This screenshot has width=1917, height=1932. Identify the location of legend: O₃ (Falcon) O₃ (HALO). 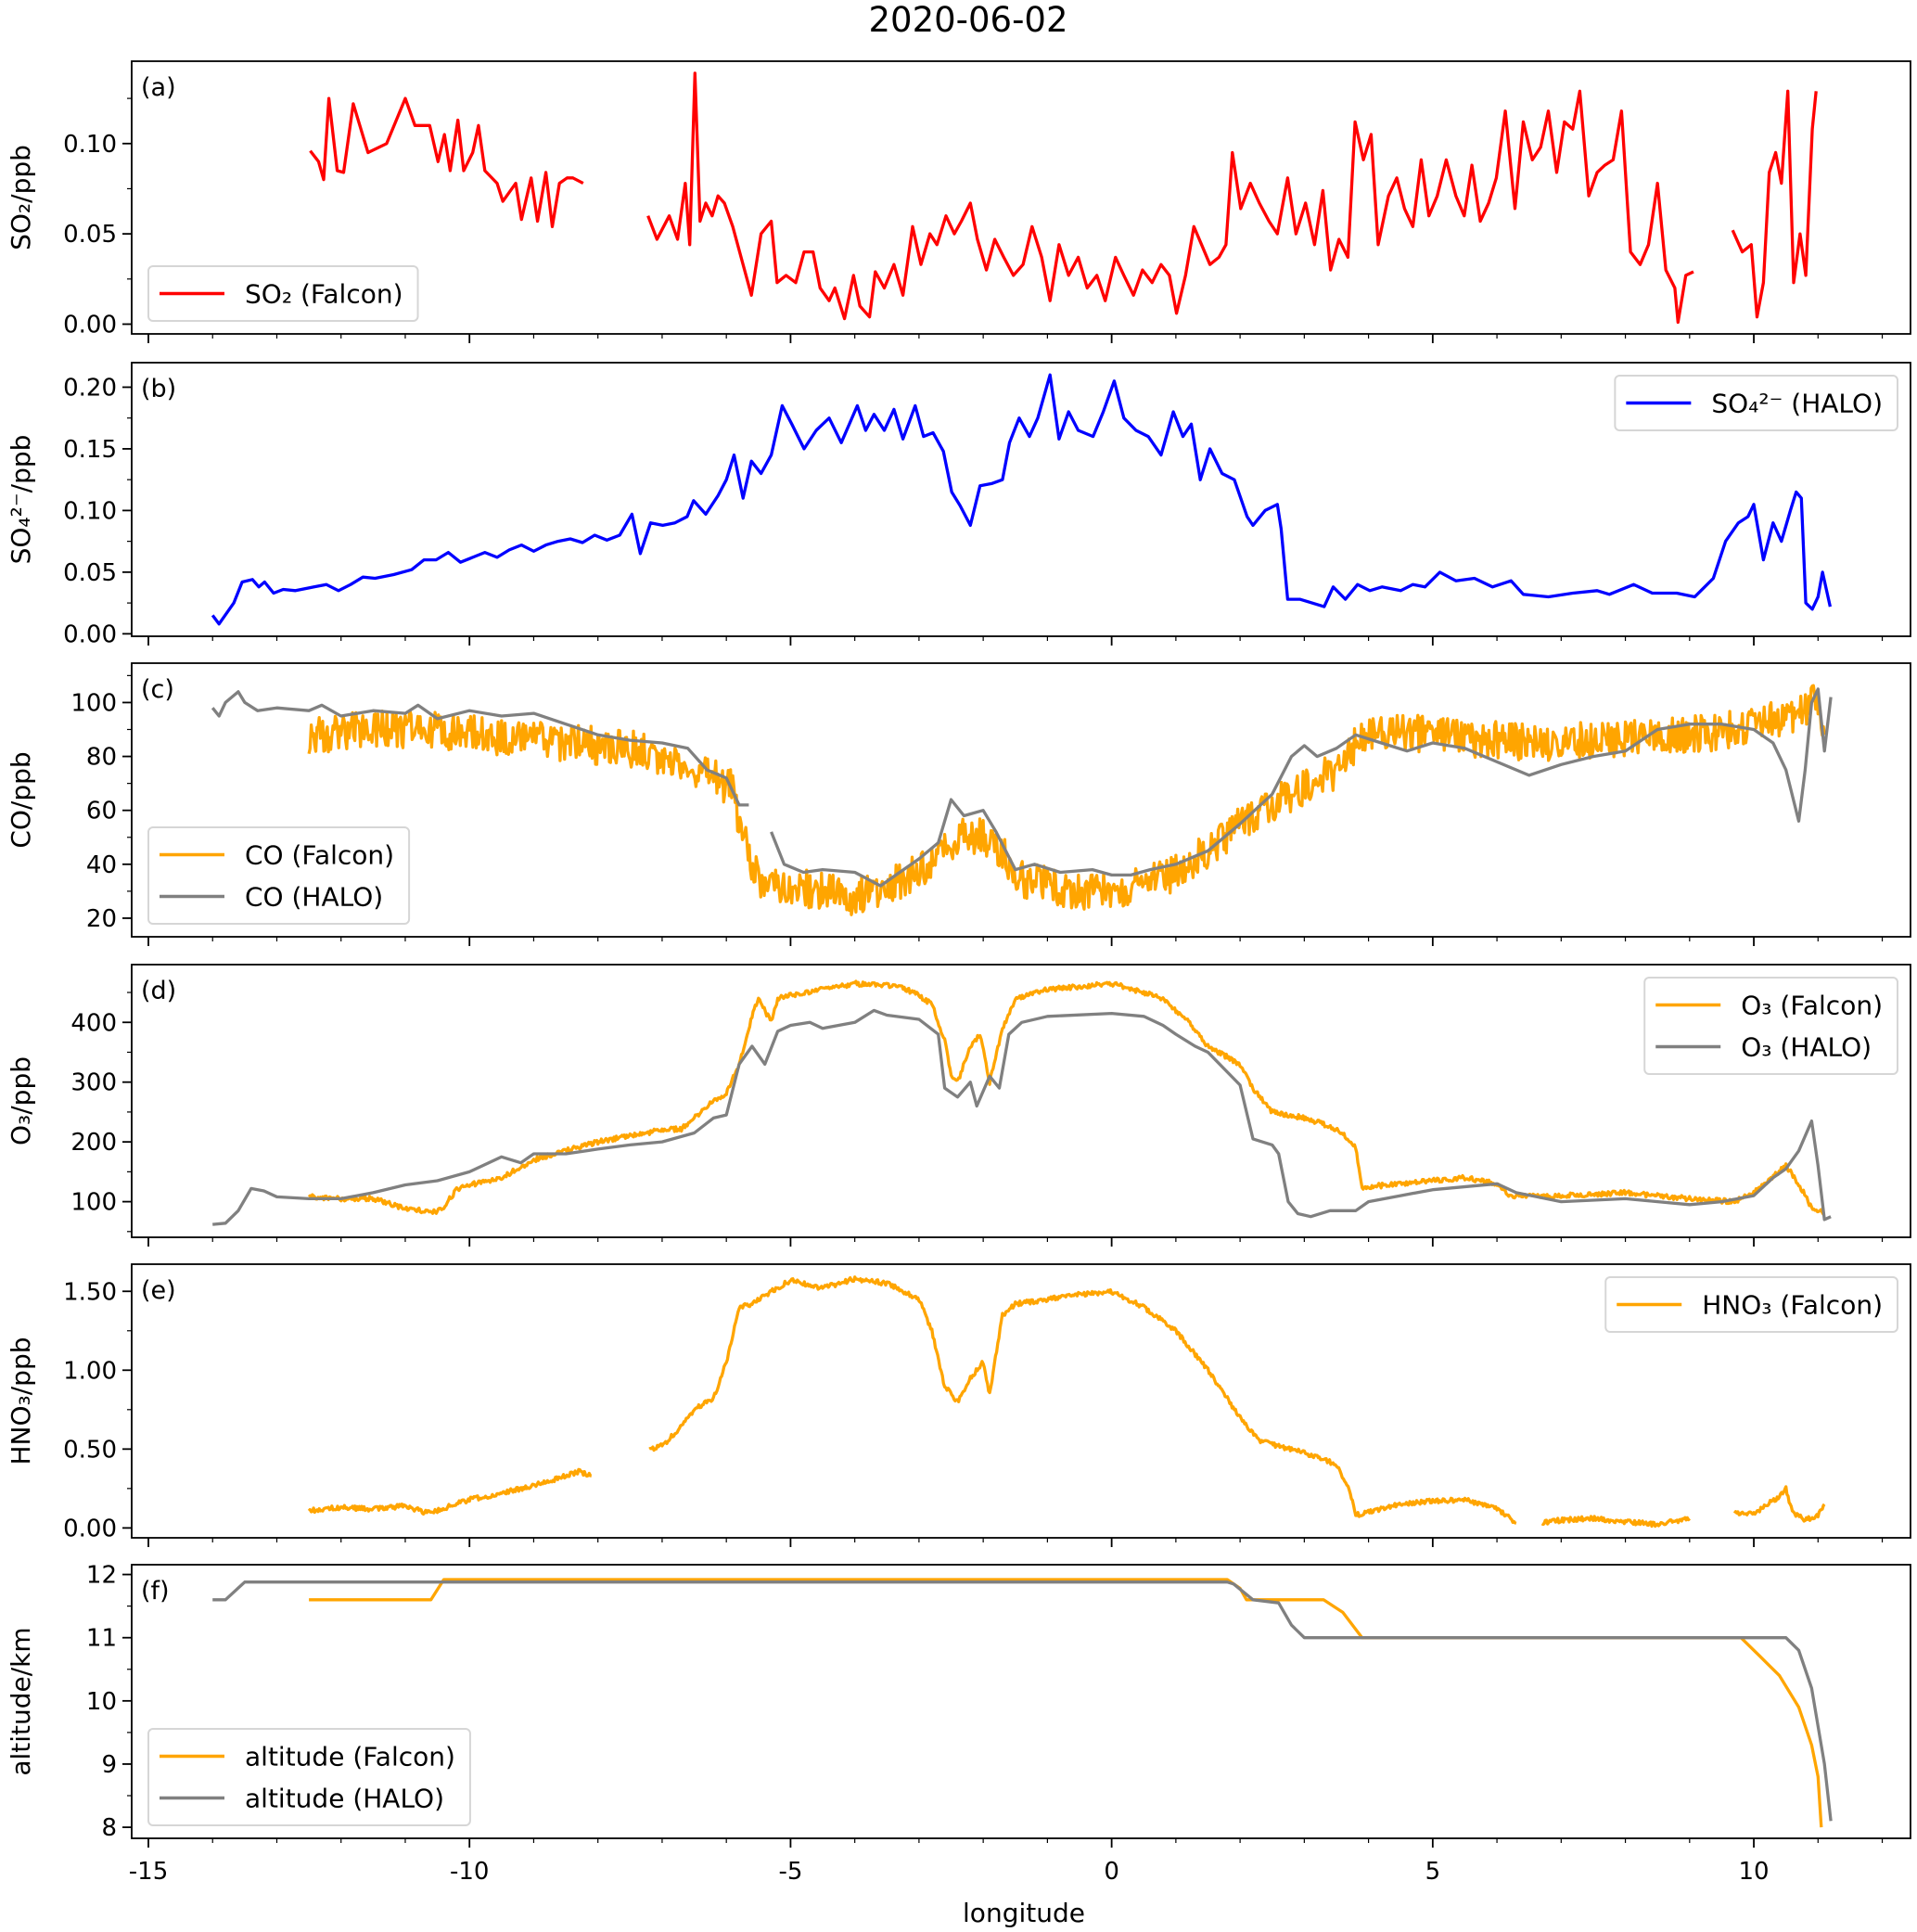
(1770, 1026).